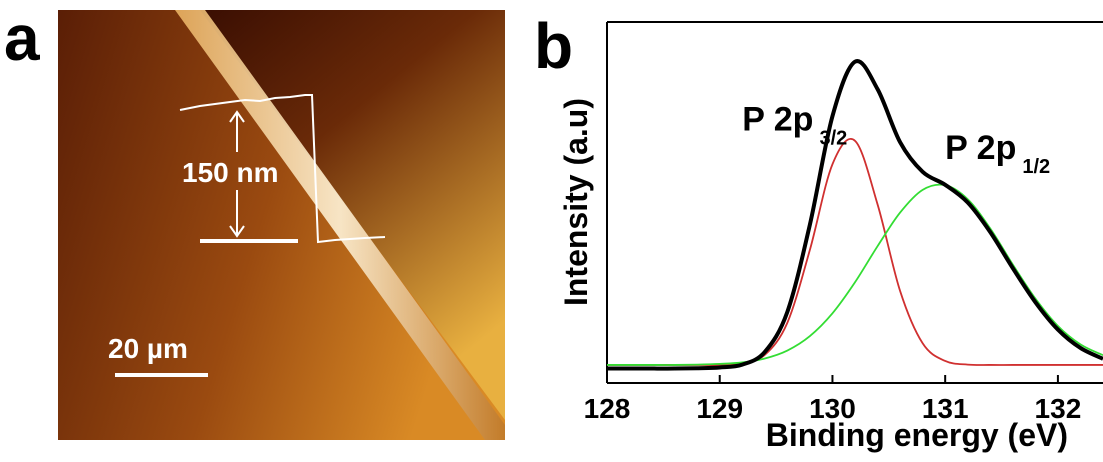  Describe the element at coordinates (148, 348) in the screenshot. I see `scale-label: 20 µm` at that location.